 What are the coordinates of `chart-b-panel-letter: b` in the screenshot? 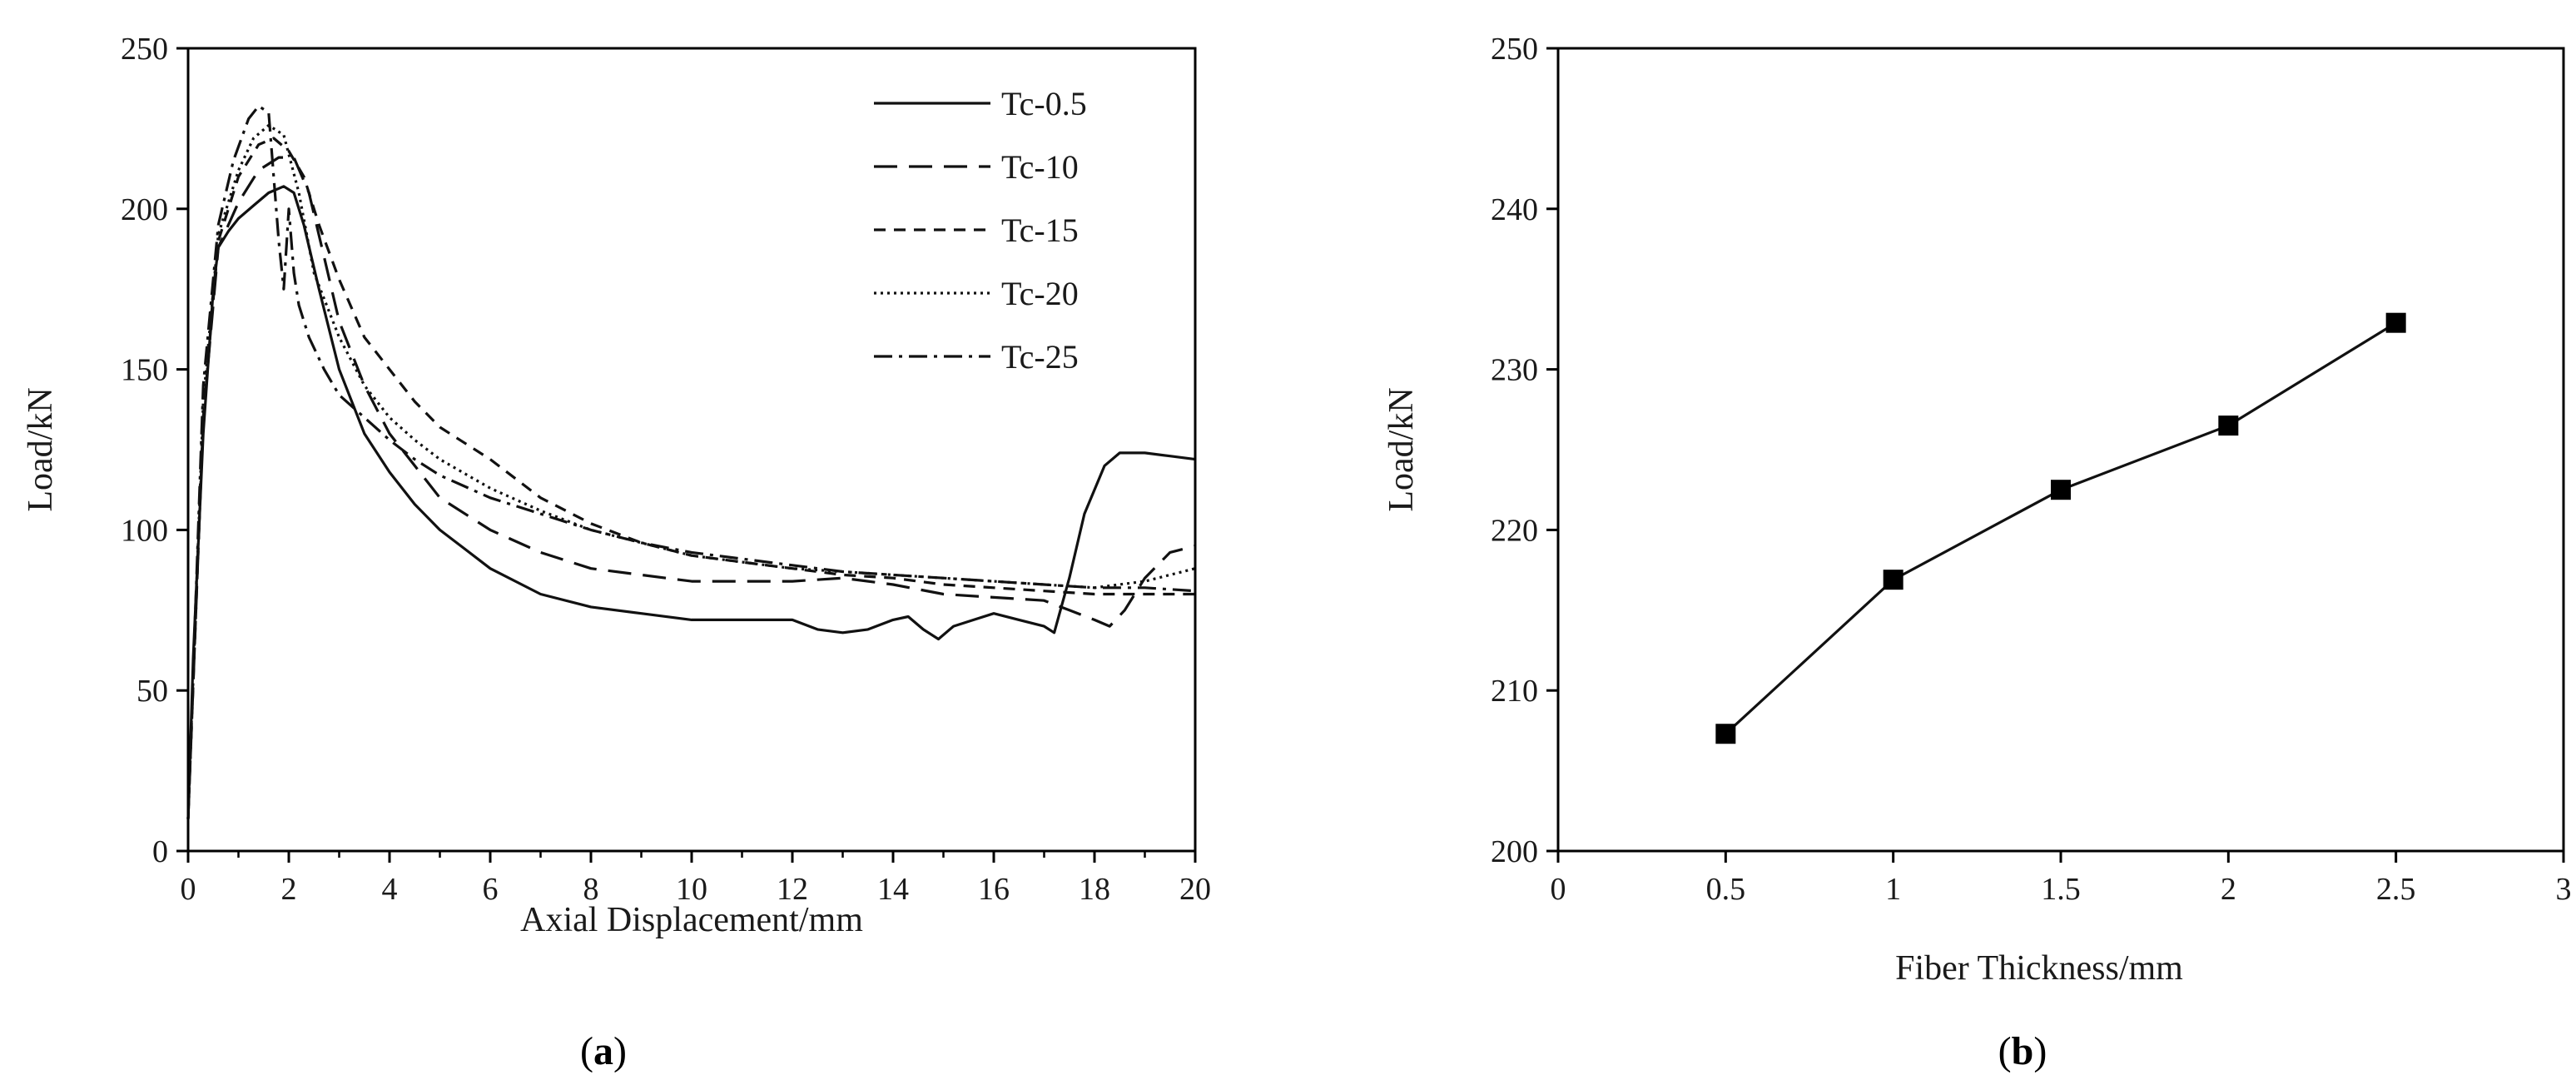 It's located at (2023, 1051).